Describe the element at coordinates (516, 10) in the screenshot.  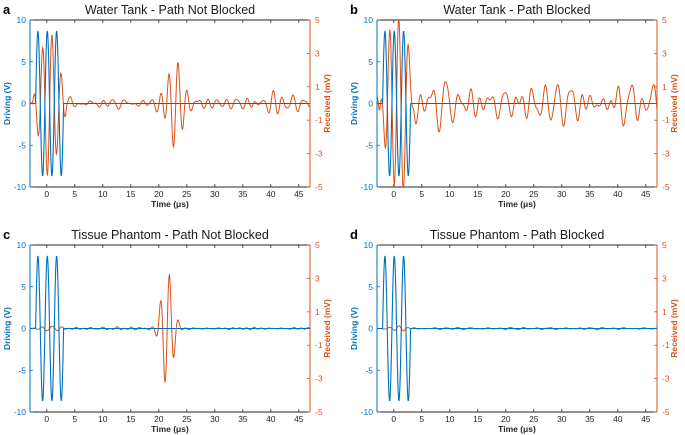
I see `panel-title: Water Tank - Path Blocked` at that location.